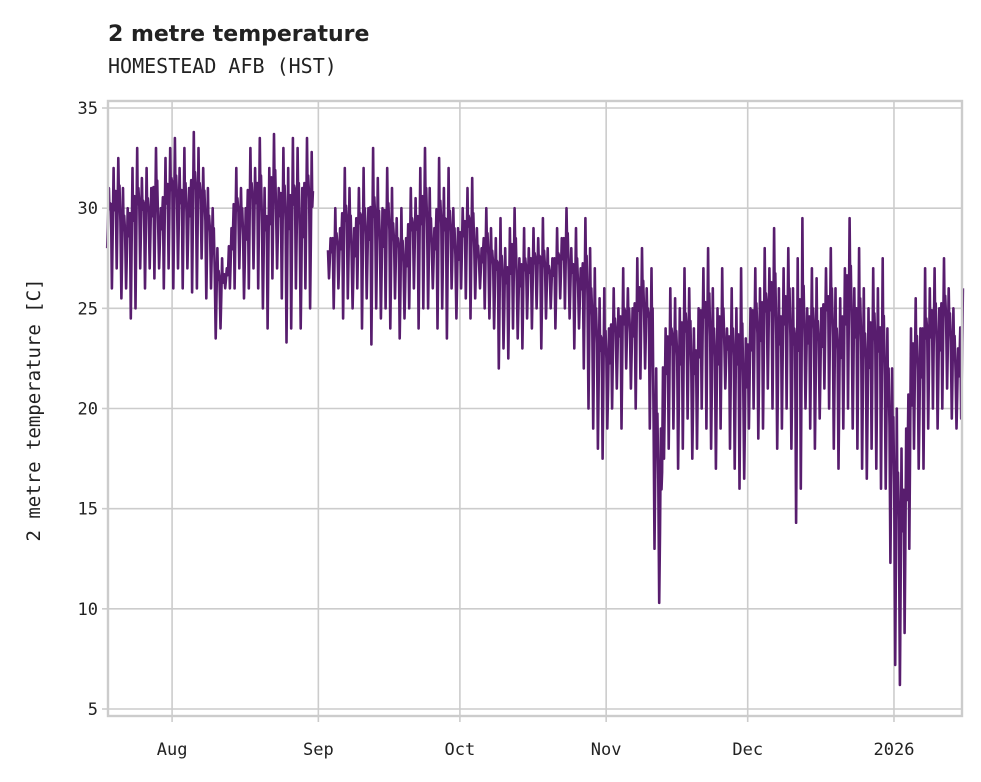 The height and width of the screenshot is (782, 981). What do you see at coordinates (88, 309) in the screenshot?
I see `y-tick-label: 25` at bounding box center [88, 309].